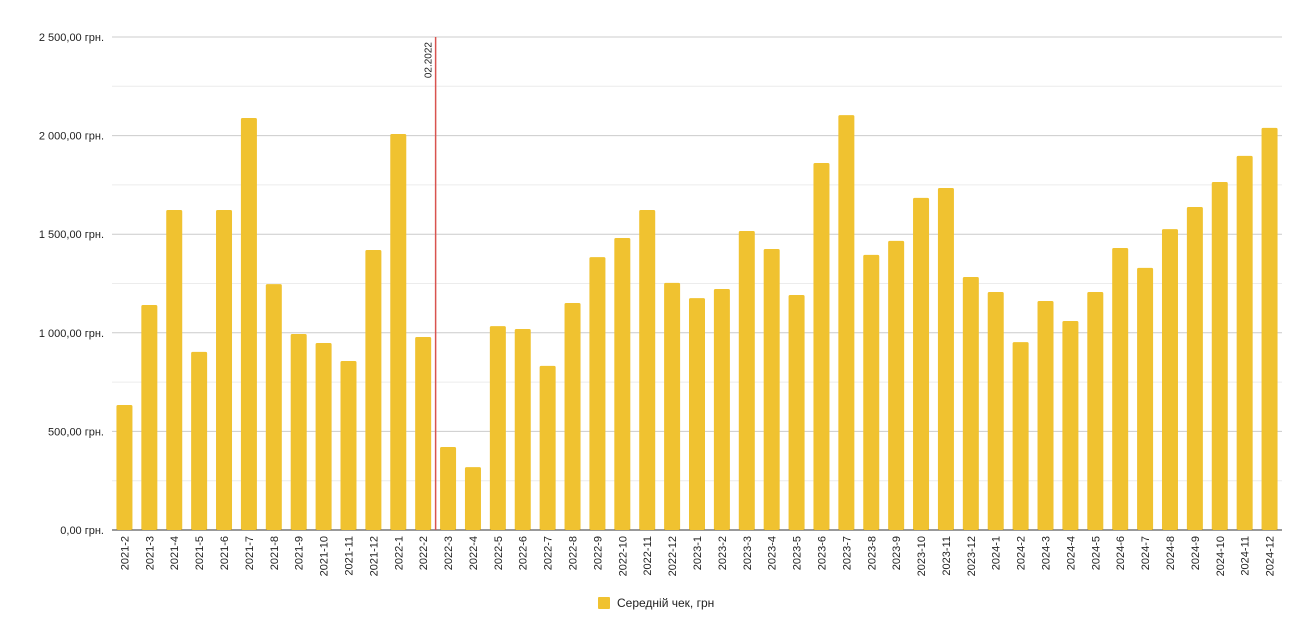 The image size is (1310, 639). I want to click on x-tick-label: 2023-4, so click(773, 553).